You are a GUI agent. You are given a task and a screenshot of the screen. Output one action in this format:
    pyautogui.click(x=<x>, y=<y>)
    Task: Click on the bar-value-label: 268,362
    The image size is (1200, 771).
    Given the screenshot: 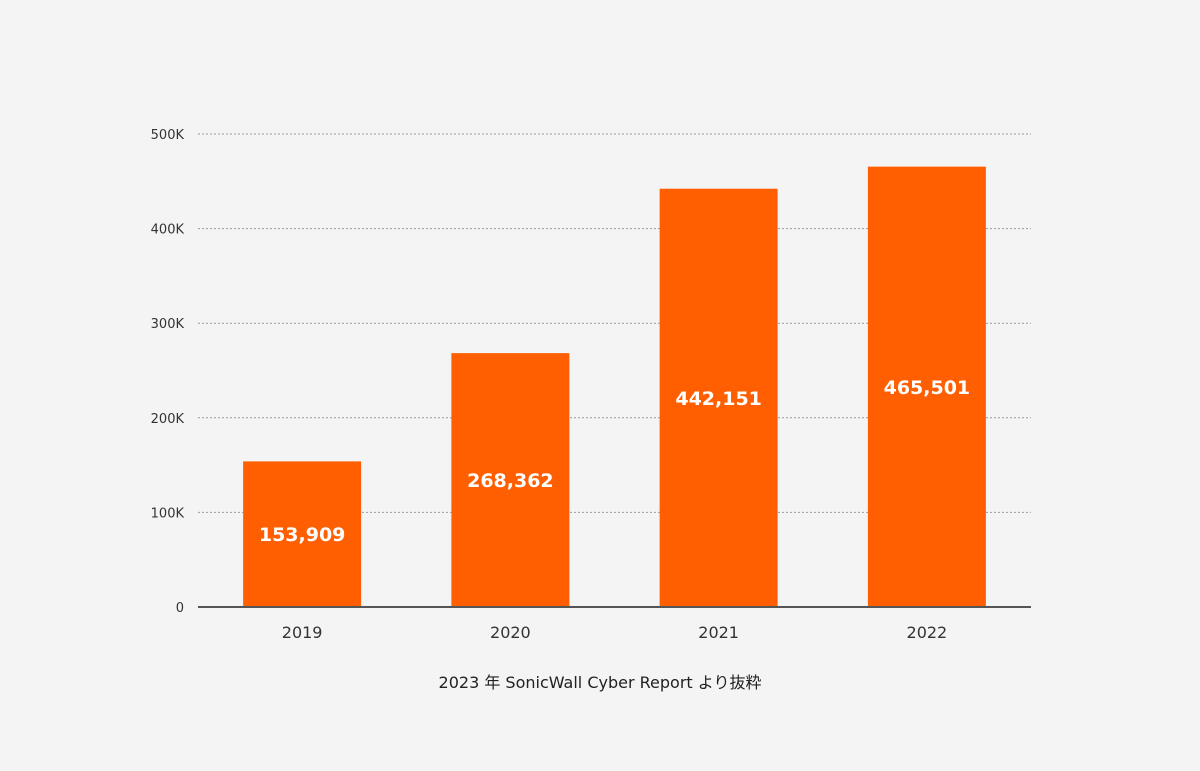 What is the action you would take?
    pyautogui.click(x=510, y=481)
    